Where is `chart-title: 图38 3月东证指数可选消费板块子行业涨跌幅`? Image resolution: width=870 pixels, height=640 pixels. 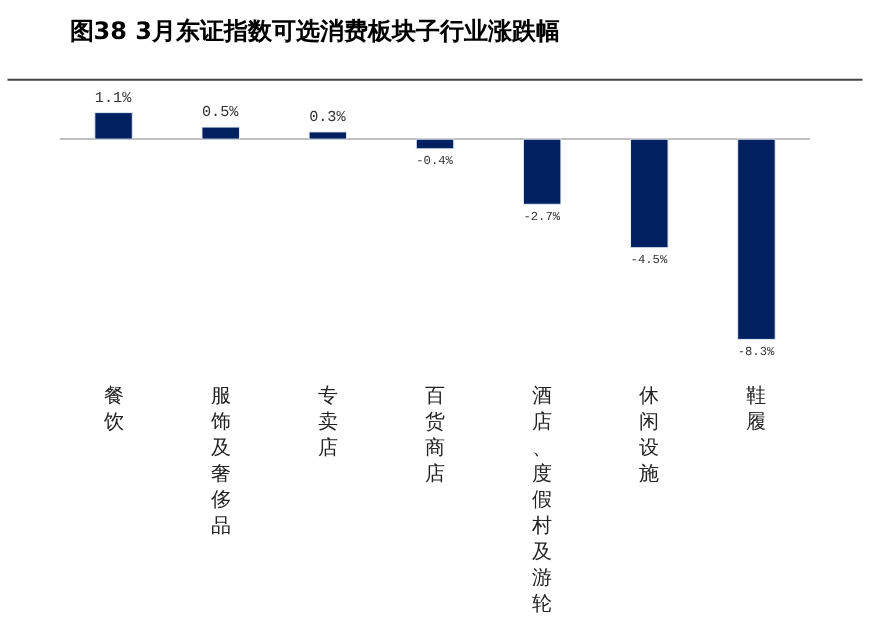
chart-title: 图38 3月东证指数可选消费板块子行业涨跌幅 is located at coordinates (315, 31).